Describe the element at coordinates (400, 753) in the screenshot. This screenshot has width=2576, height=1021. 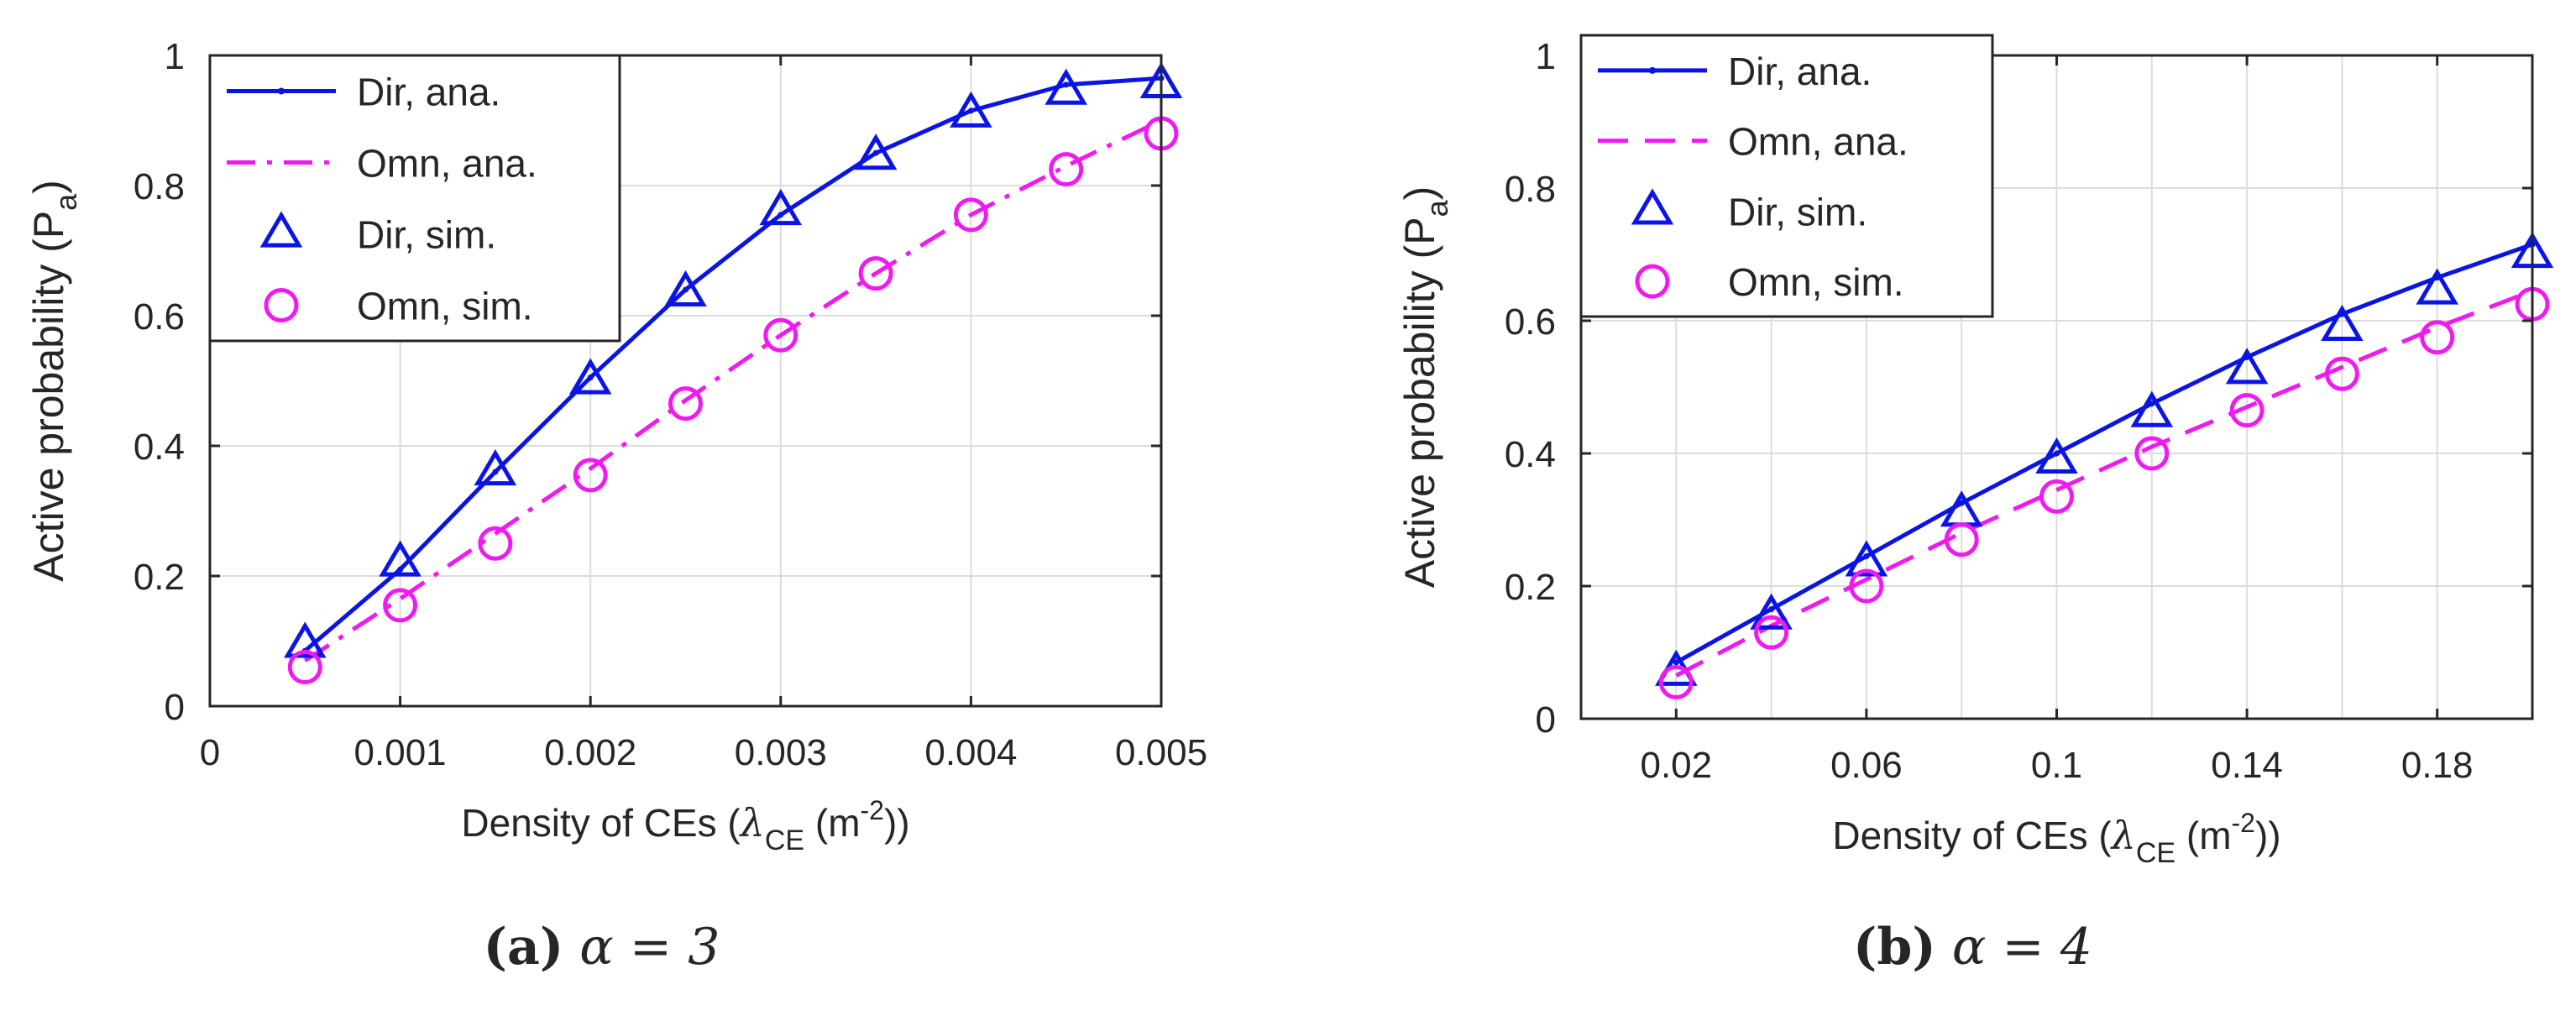
I see `x-tick-label: 0.001` at that location.